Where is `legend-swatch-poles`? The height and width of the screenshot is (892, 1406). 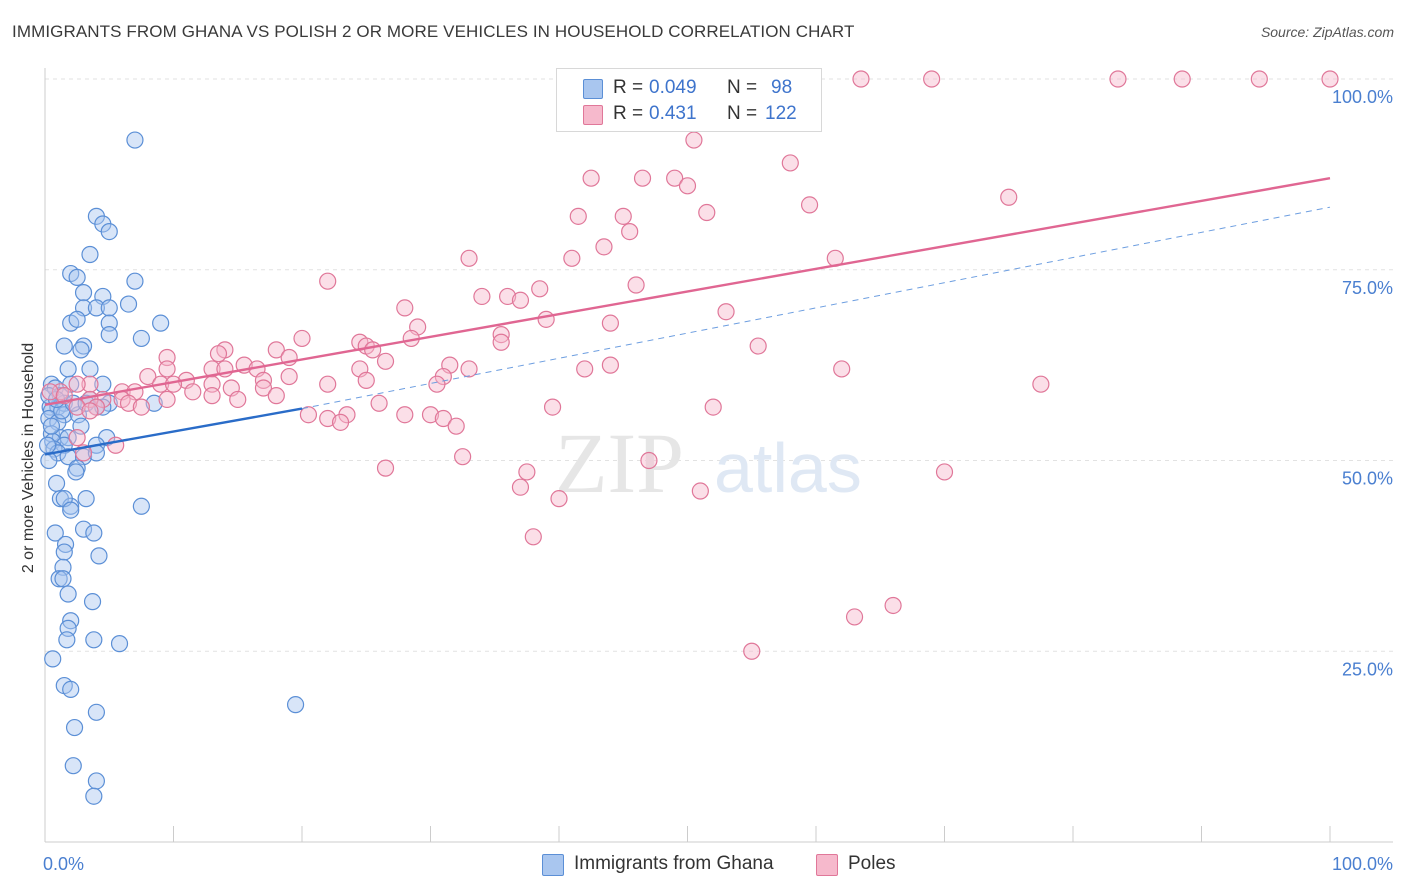
legend-swatch-poles is located at coordinates (827, 865).